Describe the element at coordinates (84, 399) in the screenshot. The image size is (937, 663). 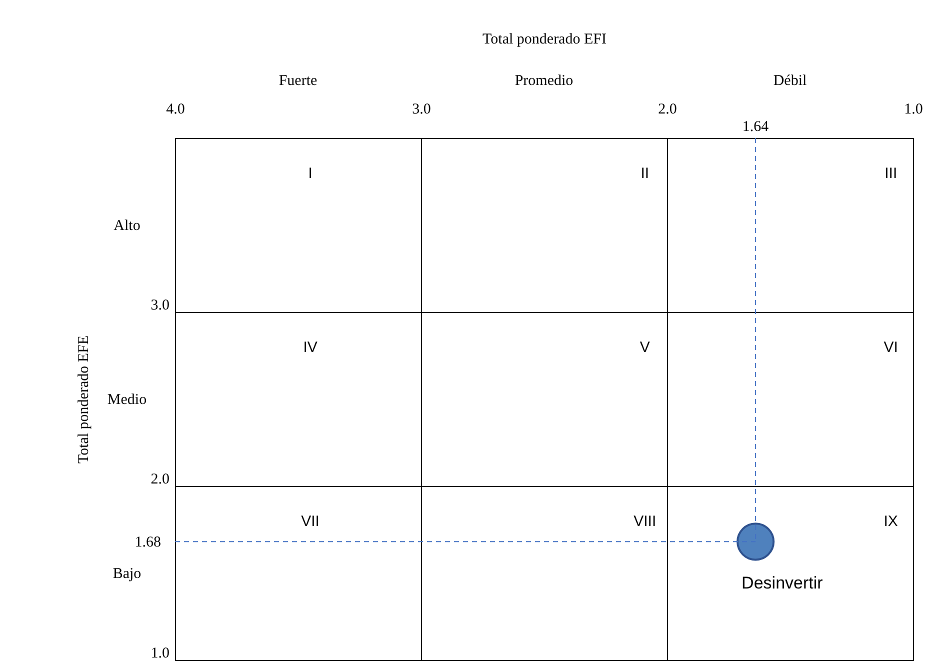
I see `y-axis-title: Total ponderado EFE` at that location.